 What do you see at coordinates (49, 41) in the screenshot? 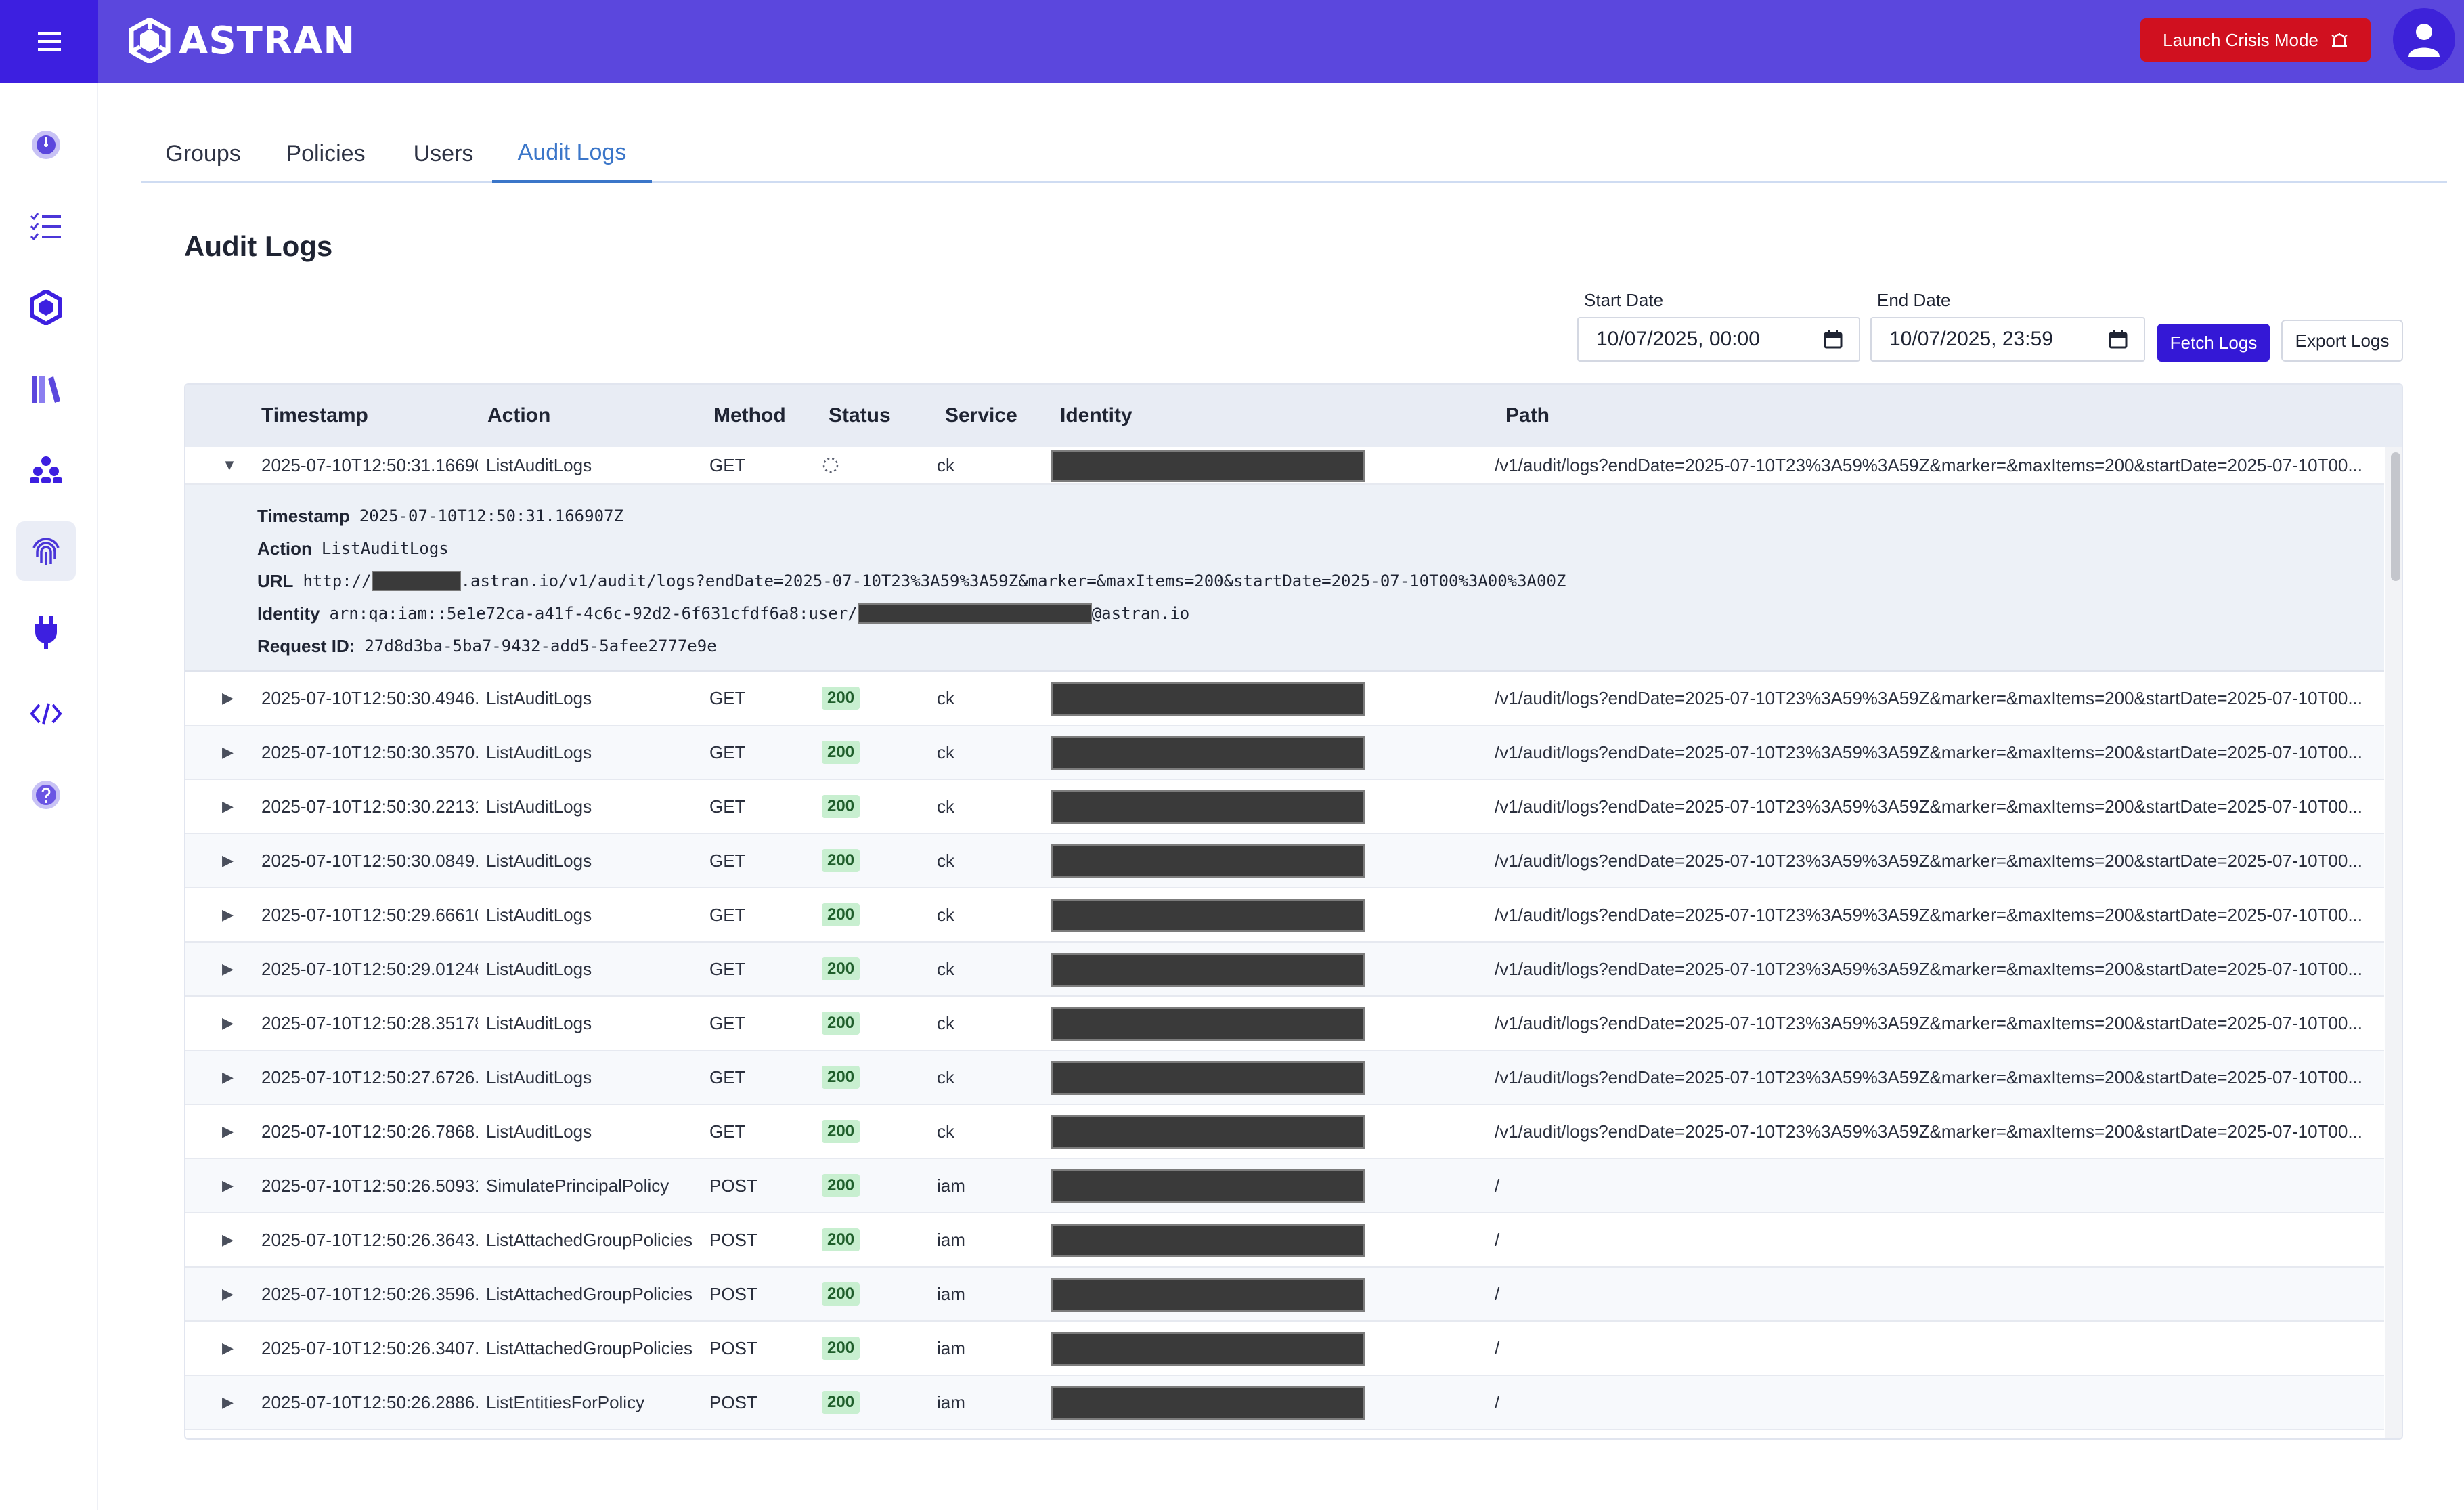
I see `hamburger-menu-button` at bounding box center [49, 41].